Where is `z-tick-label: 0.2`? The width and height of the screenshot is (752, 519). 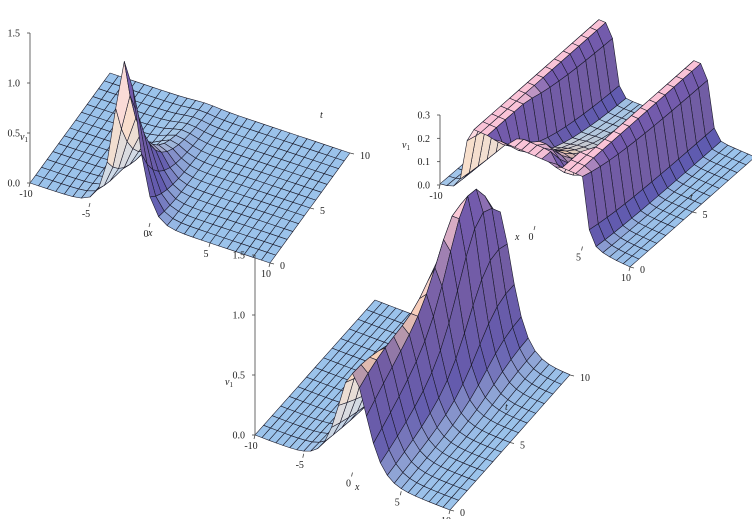
z-tick-label: 0.2 is located at coordinates (424, 139).